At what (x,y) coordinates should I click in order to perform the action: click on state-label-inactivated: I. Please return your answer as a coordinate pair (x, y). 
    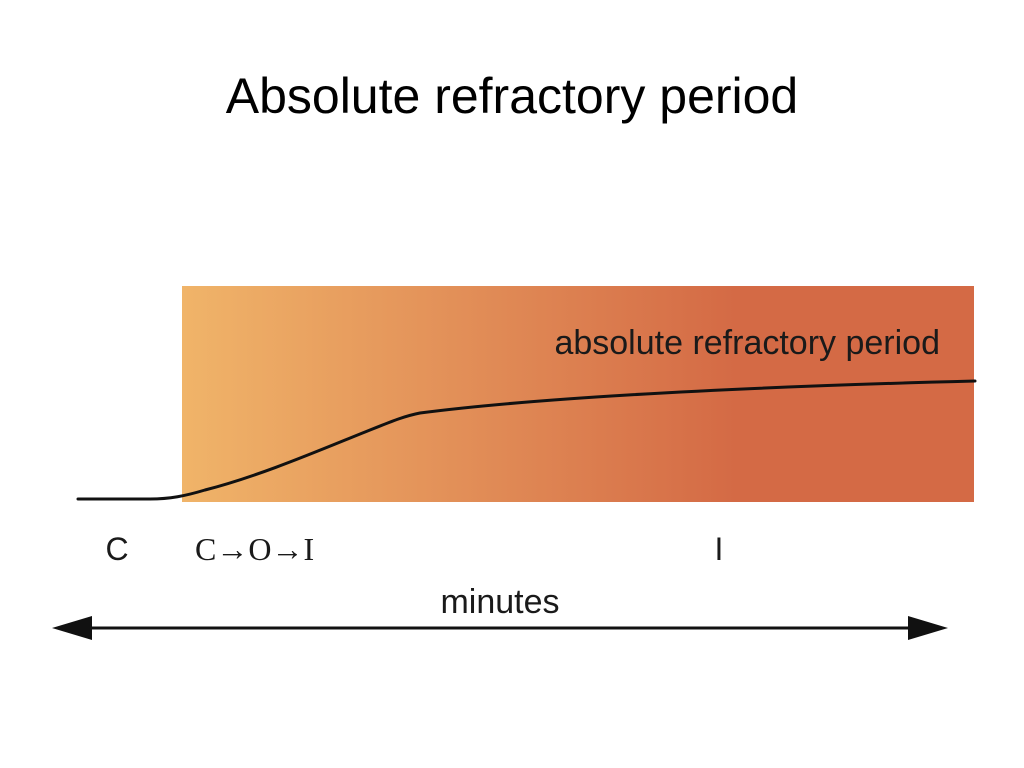
    Looking at the image, I should click on (719, 549).